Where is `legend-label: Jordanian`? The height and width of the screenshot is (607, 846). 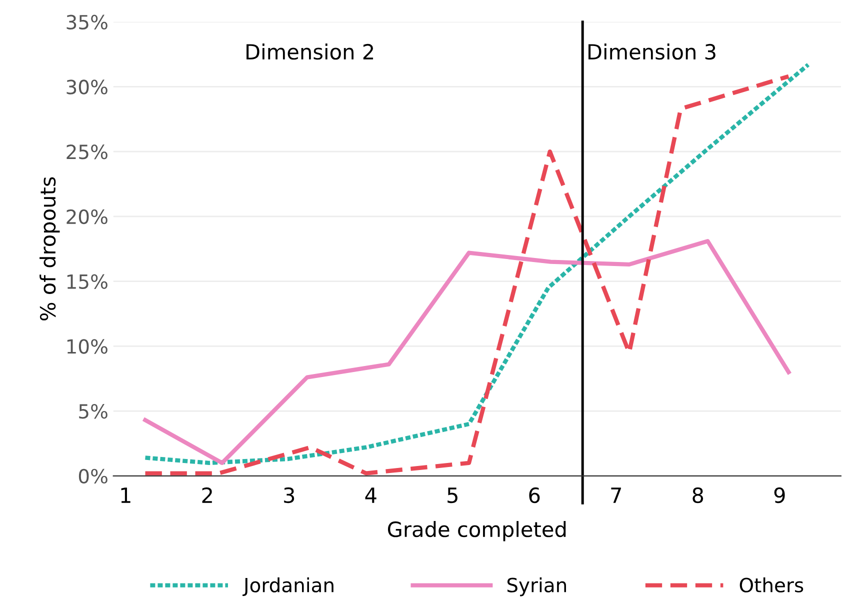
legend-label: Jordanian is located at coordinates (288, 586).